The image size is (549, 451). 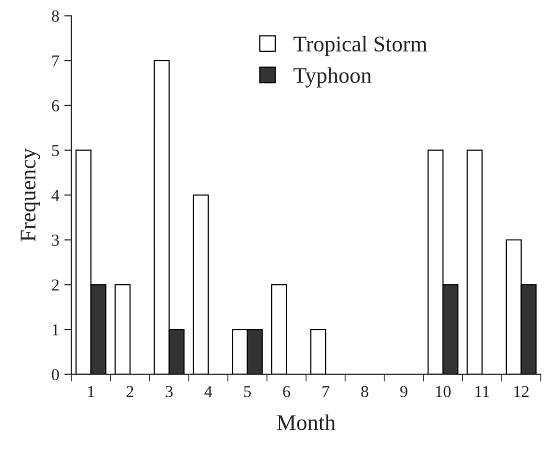 I want to click on x-tick-label: 4, so click(x=208, y=392).